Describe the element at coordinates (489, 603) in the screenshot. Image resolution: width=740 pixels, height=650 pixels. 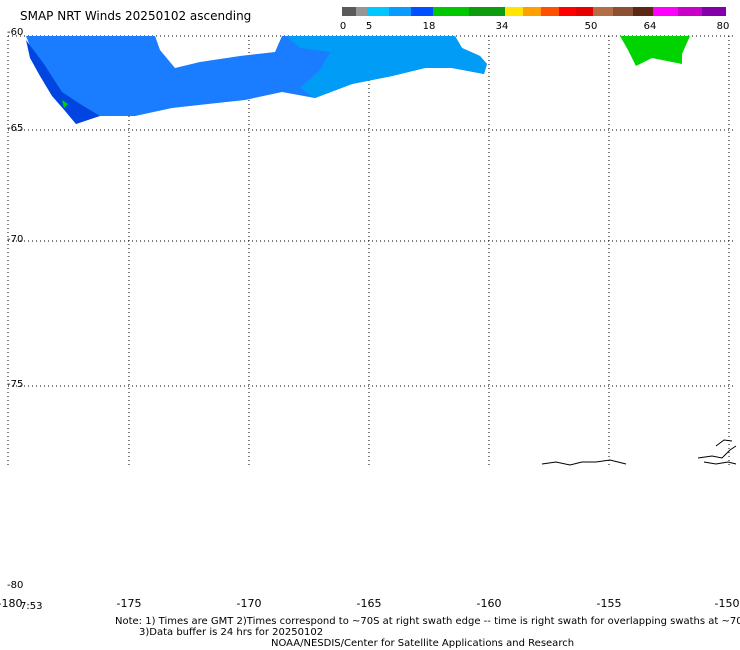
I see `lon-label-160: -160` at that location.